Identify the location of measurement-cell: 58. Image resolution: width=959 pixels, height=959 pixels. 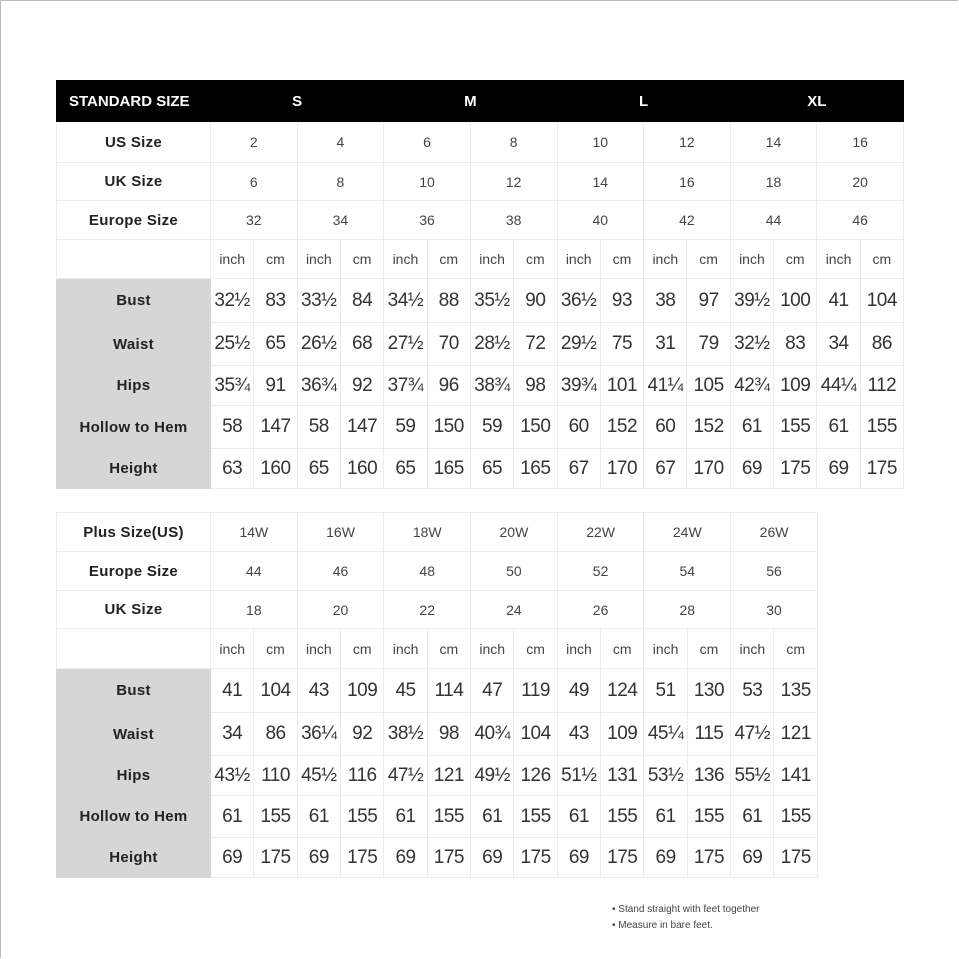
(232, 427).